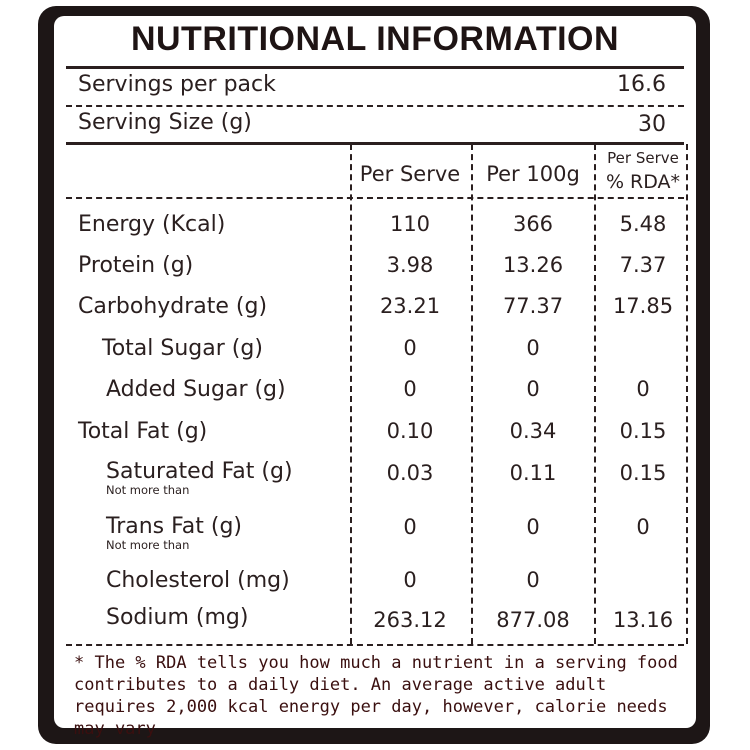 The image size is (750, 750). I want to click on added-sugar-per-serve: 0, so click(410, 389).